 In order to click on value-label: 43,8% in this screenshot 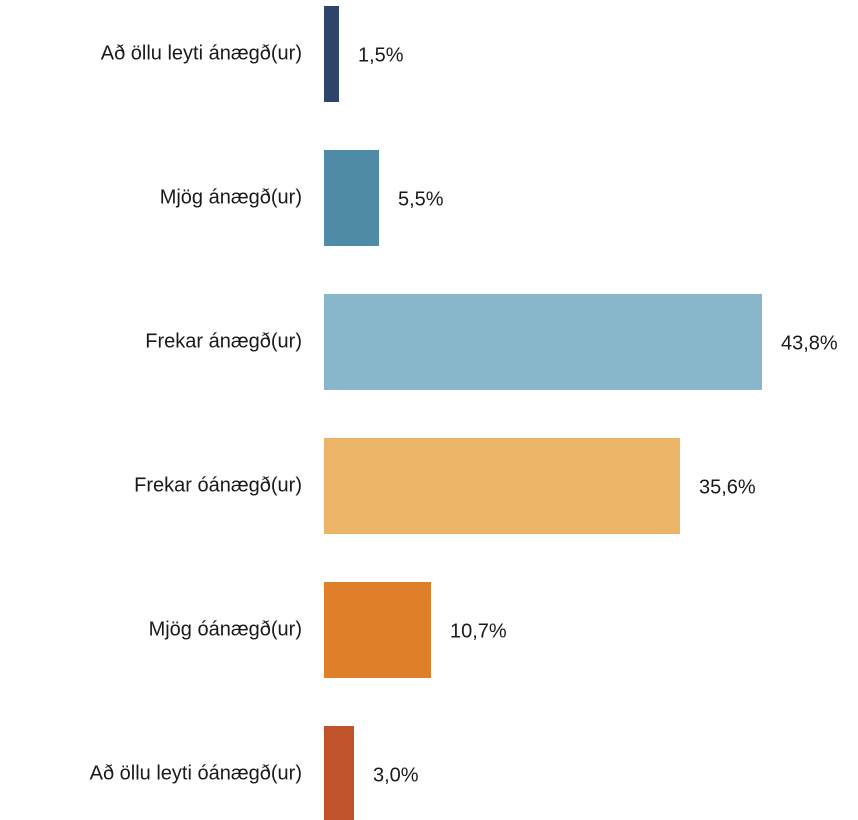, I will do `click(809, 343)`.